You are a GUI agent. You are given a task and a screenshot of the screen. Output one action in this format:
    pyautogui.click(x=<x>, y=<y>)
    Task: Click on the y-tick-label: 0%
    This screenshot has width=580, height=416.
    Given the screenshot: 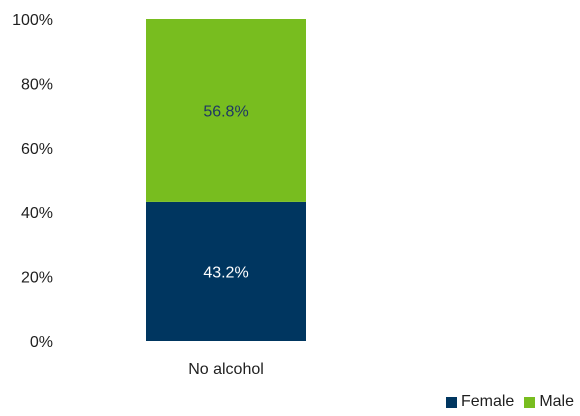 What is the action you would take?
    pyautogui.click(x=41, y=342)
    